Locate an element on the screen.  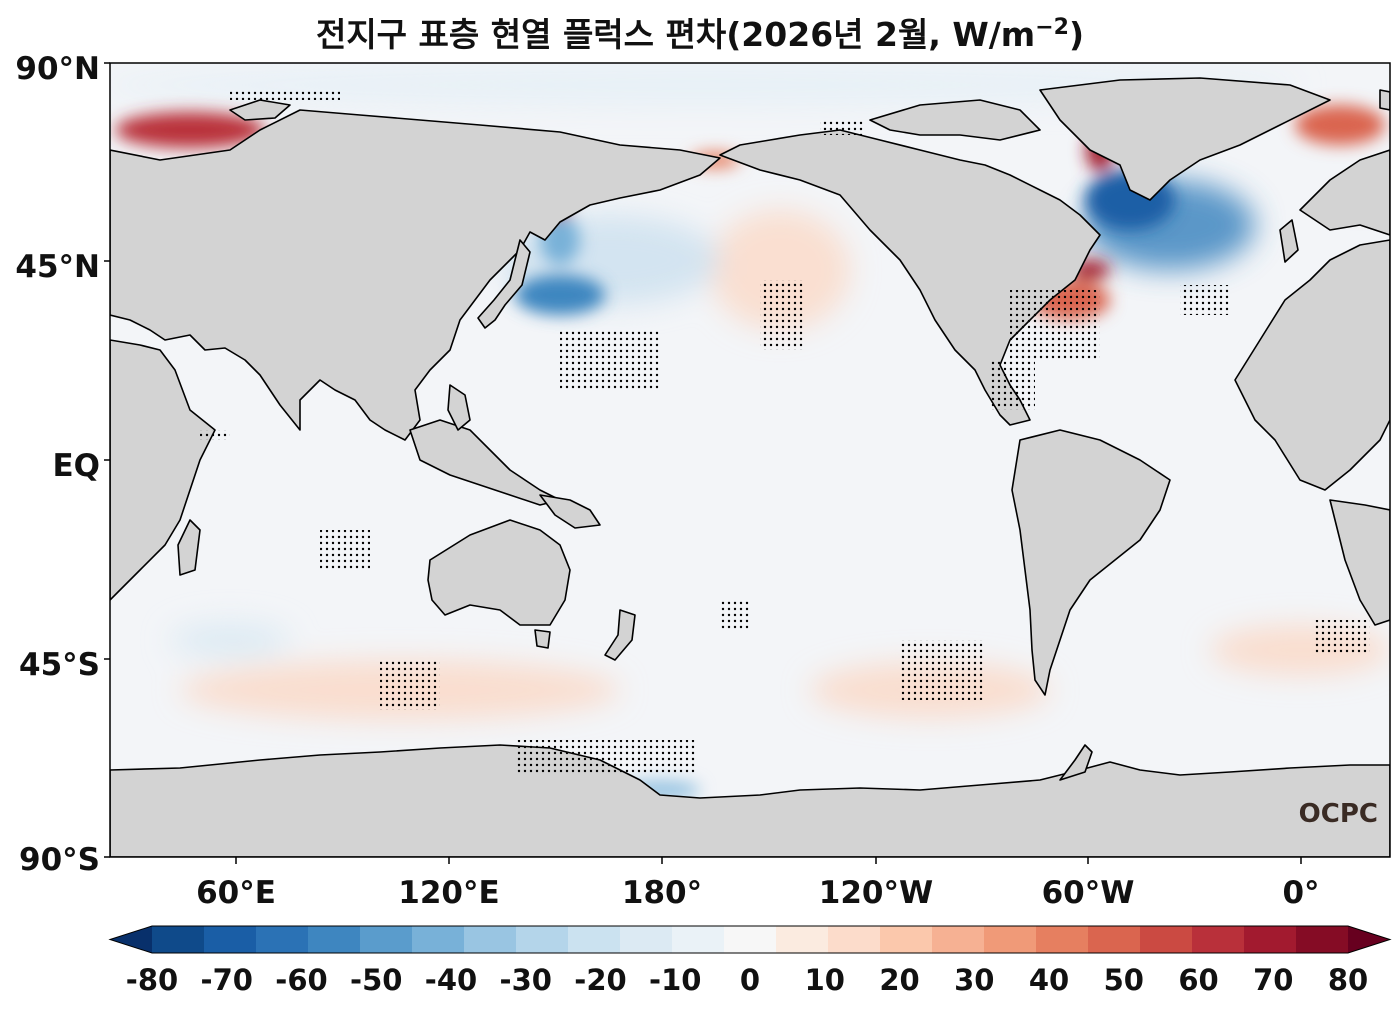
land-greenland is located at coordinates (1185, 139).